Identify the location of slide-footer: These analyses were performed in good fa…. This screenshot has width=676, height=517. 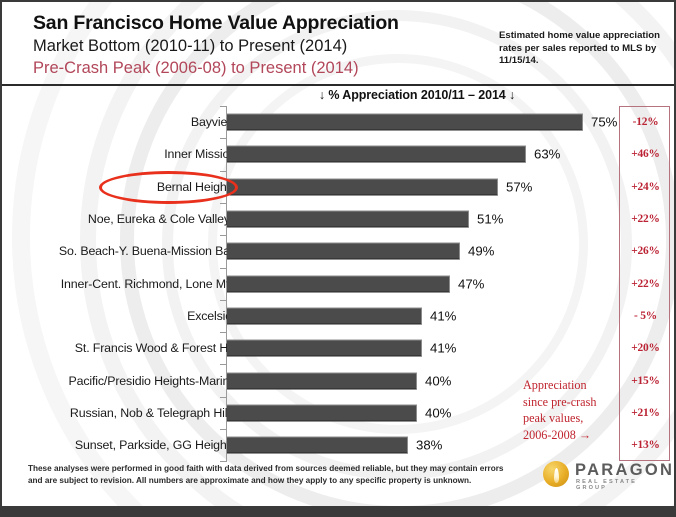
(338, 480).